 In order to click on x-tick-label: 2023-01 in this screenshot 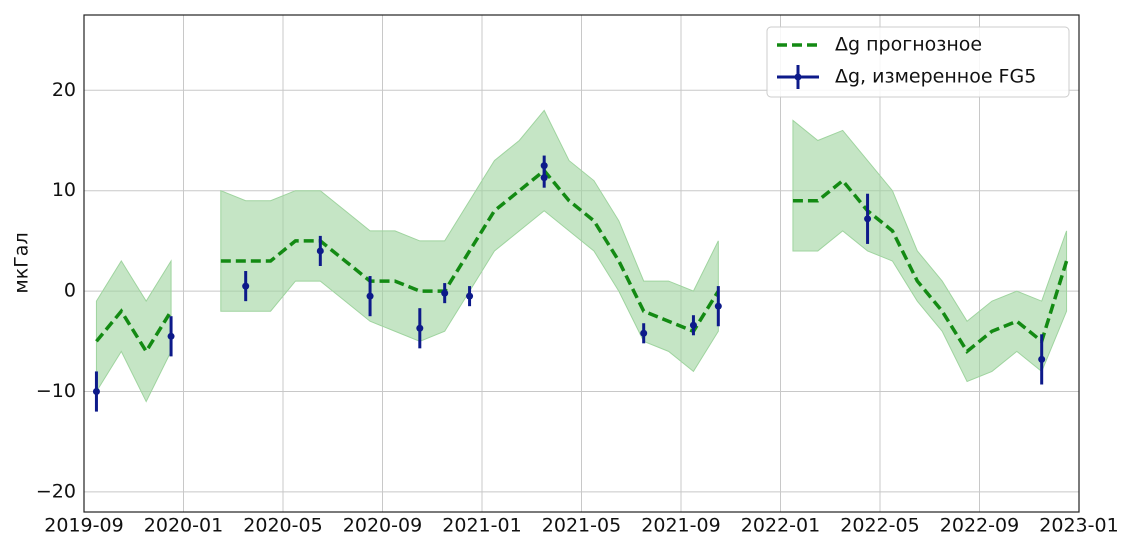, I will do `click(1078, 526)`.